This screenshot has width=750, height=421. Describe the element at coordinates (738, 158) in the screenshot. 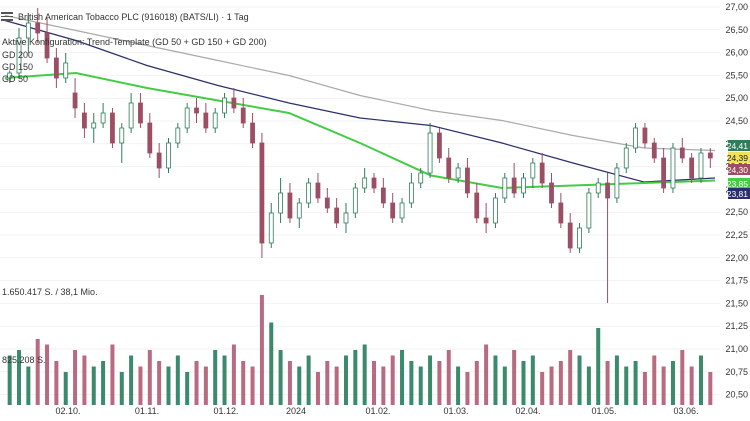

I see `price-tag-label: 24,39` at that location.